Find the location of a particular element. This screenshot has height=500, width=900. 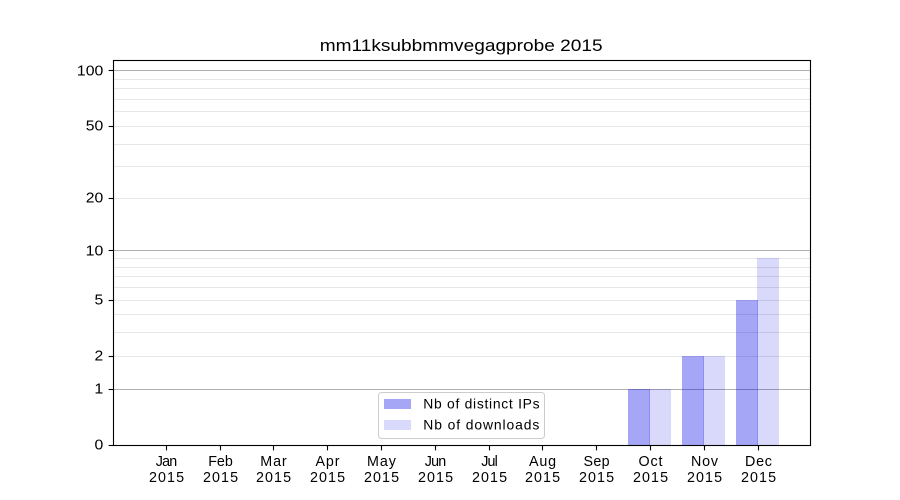

svg-text: Nb of distinct IPs is located at coordinates (481, 404).